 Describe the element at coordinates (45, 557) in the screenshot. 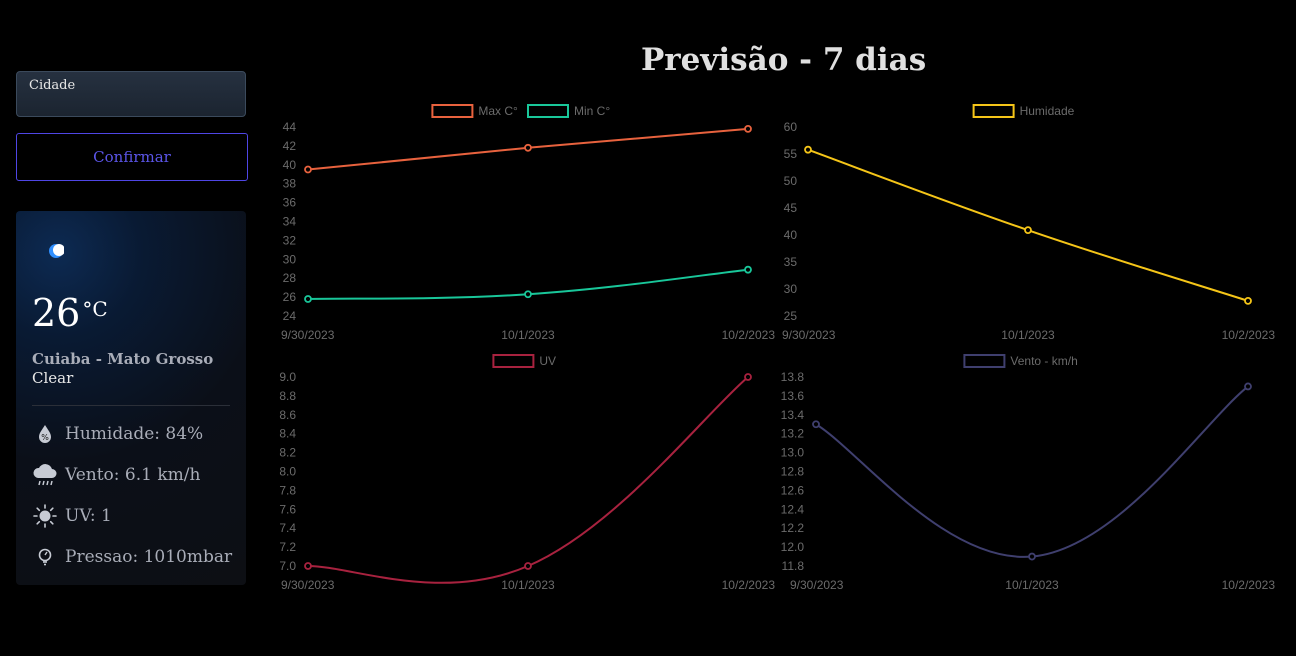

I see `gauge-icon` at that location.